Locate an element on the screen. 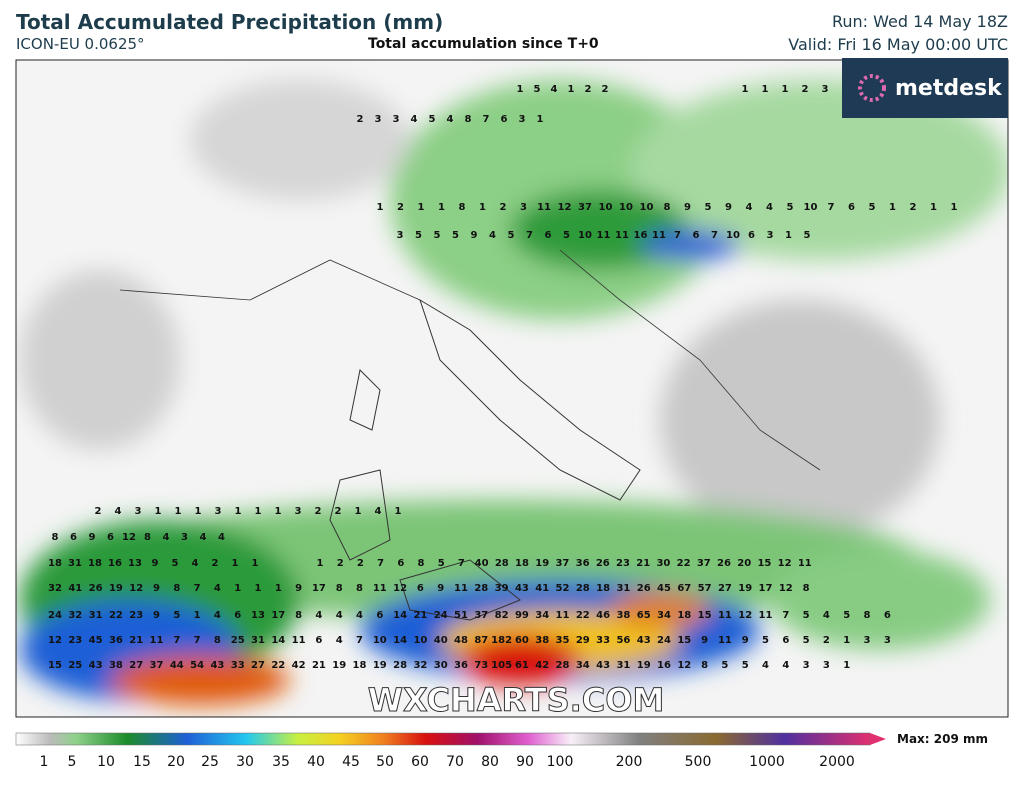 This screenshot has height=786, width=1024. colorbar-tick-label: 50 is located at coordinates (385, 762).